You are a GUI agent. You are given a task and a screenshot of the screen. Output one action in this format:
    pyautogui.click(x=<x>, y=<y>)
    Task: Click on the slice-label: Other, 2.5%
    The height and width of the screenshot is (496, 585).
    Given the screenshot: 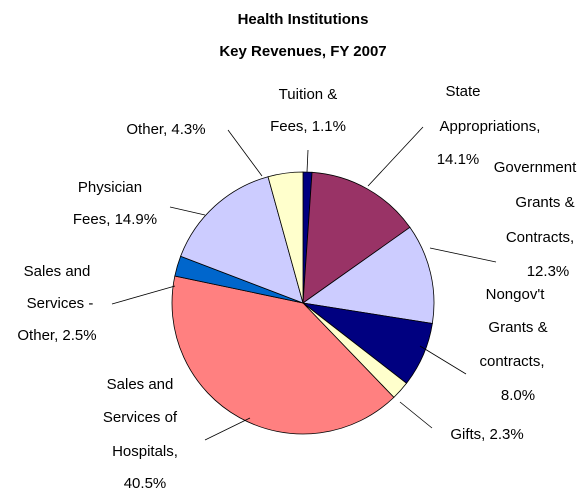 What is the action you would take?
    pyautogui.click(x=56, y=335)
    